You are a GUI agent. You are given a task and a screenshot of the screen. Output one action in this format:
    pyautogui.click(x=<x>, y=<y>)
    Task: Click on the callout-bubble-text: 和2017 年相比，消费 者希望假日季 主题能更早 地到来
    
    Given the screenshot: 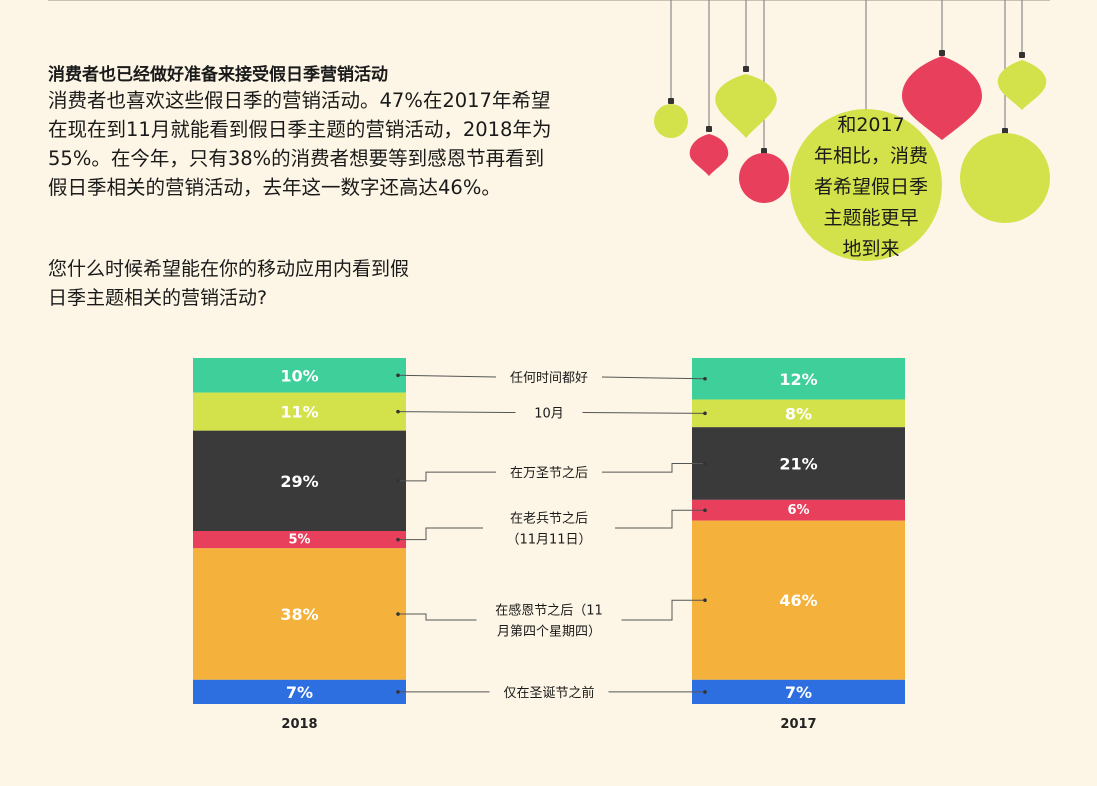 What is the action you would take?
    pyautogui.click(x=871, y=187)
    